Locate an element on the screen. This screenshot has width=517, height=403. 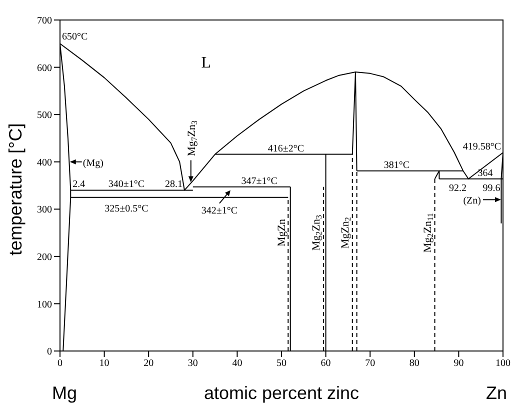
annotation: (Zn) is located at coordinates (472, 201).